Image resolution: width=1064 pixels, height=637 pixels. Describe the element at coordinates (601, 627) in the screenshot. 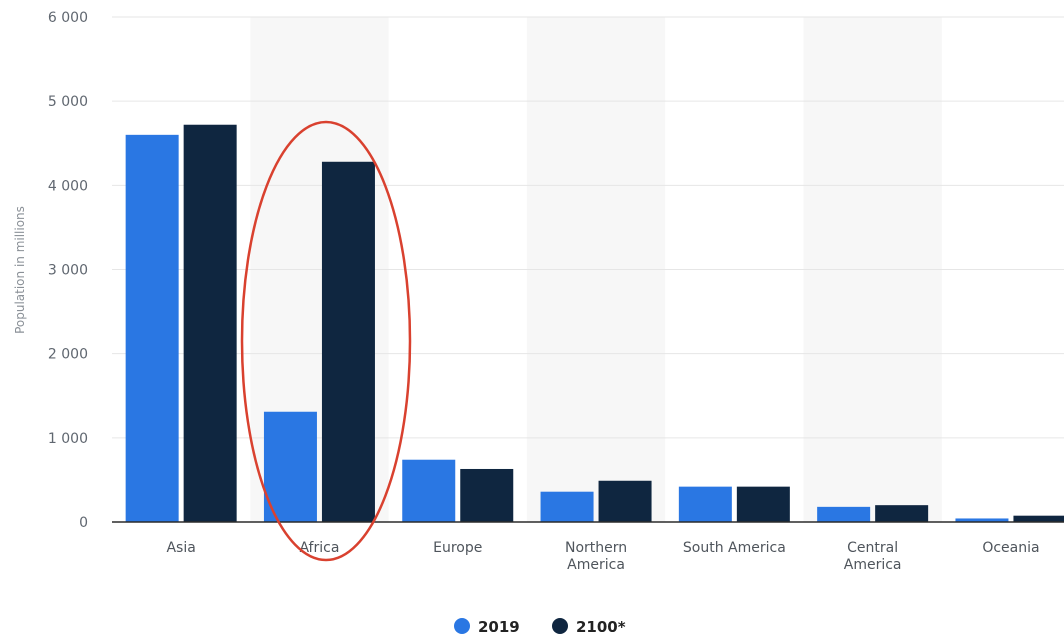

I see `legend-label: 2100*` at that location.